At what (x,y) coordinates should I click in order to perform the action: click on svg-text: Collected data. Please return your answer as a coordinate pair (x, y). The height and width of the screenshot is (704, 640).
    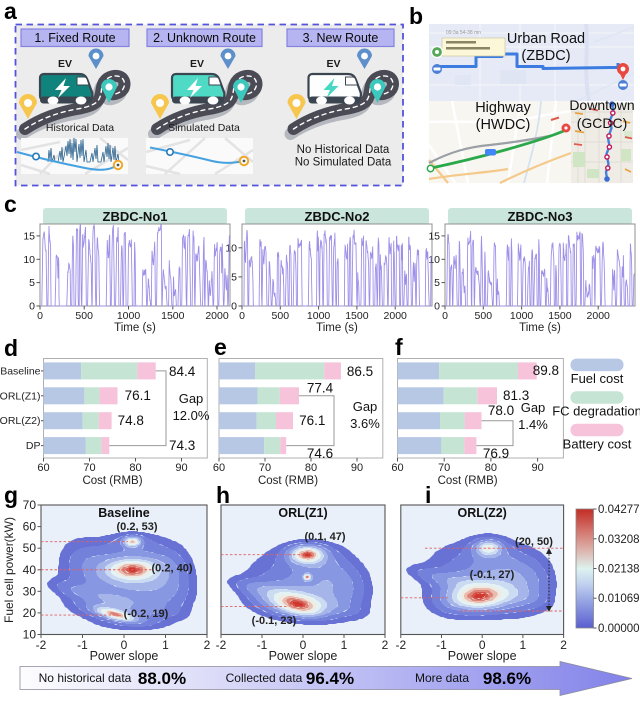
    Looking at the image, I should click on (264, 678).